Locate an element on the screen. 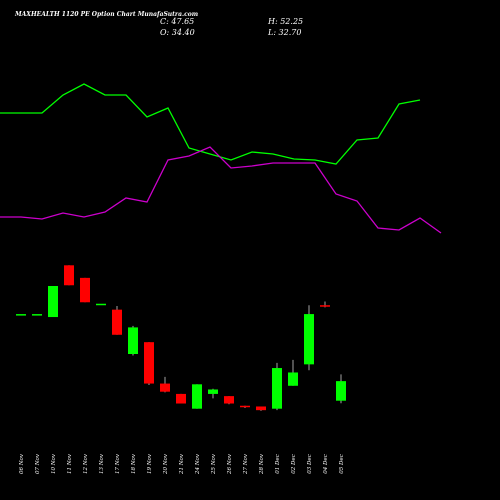  x-tick-label: 06 Nov is located at coordinates (22, 463).